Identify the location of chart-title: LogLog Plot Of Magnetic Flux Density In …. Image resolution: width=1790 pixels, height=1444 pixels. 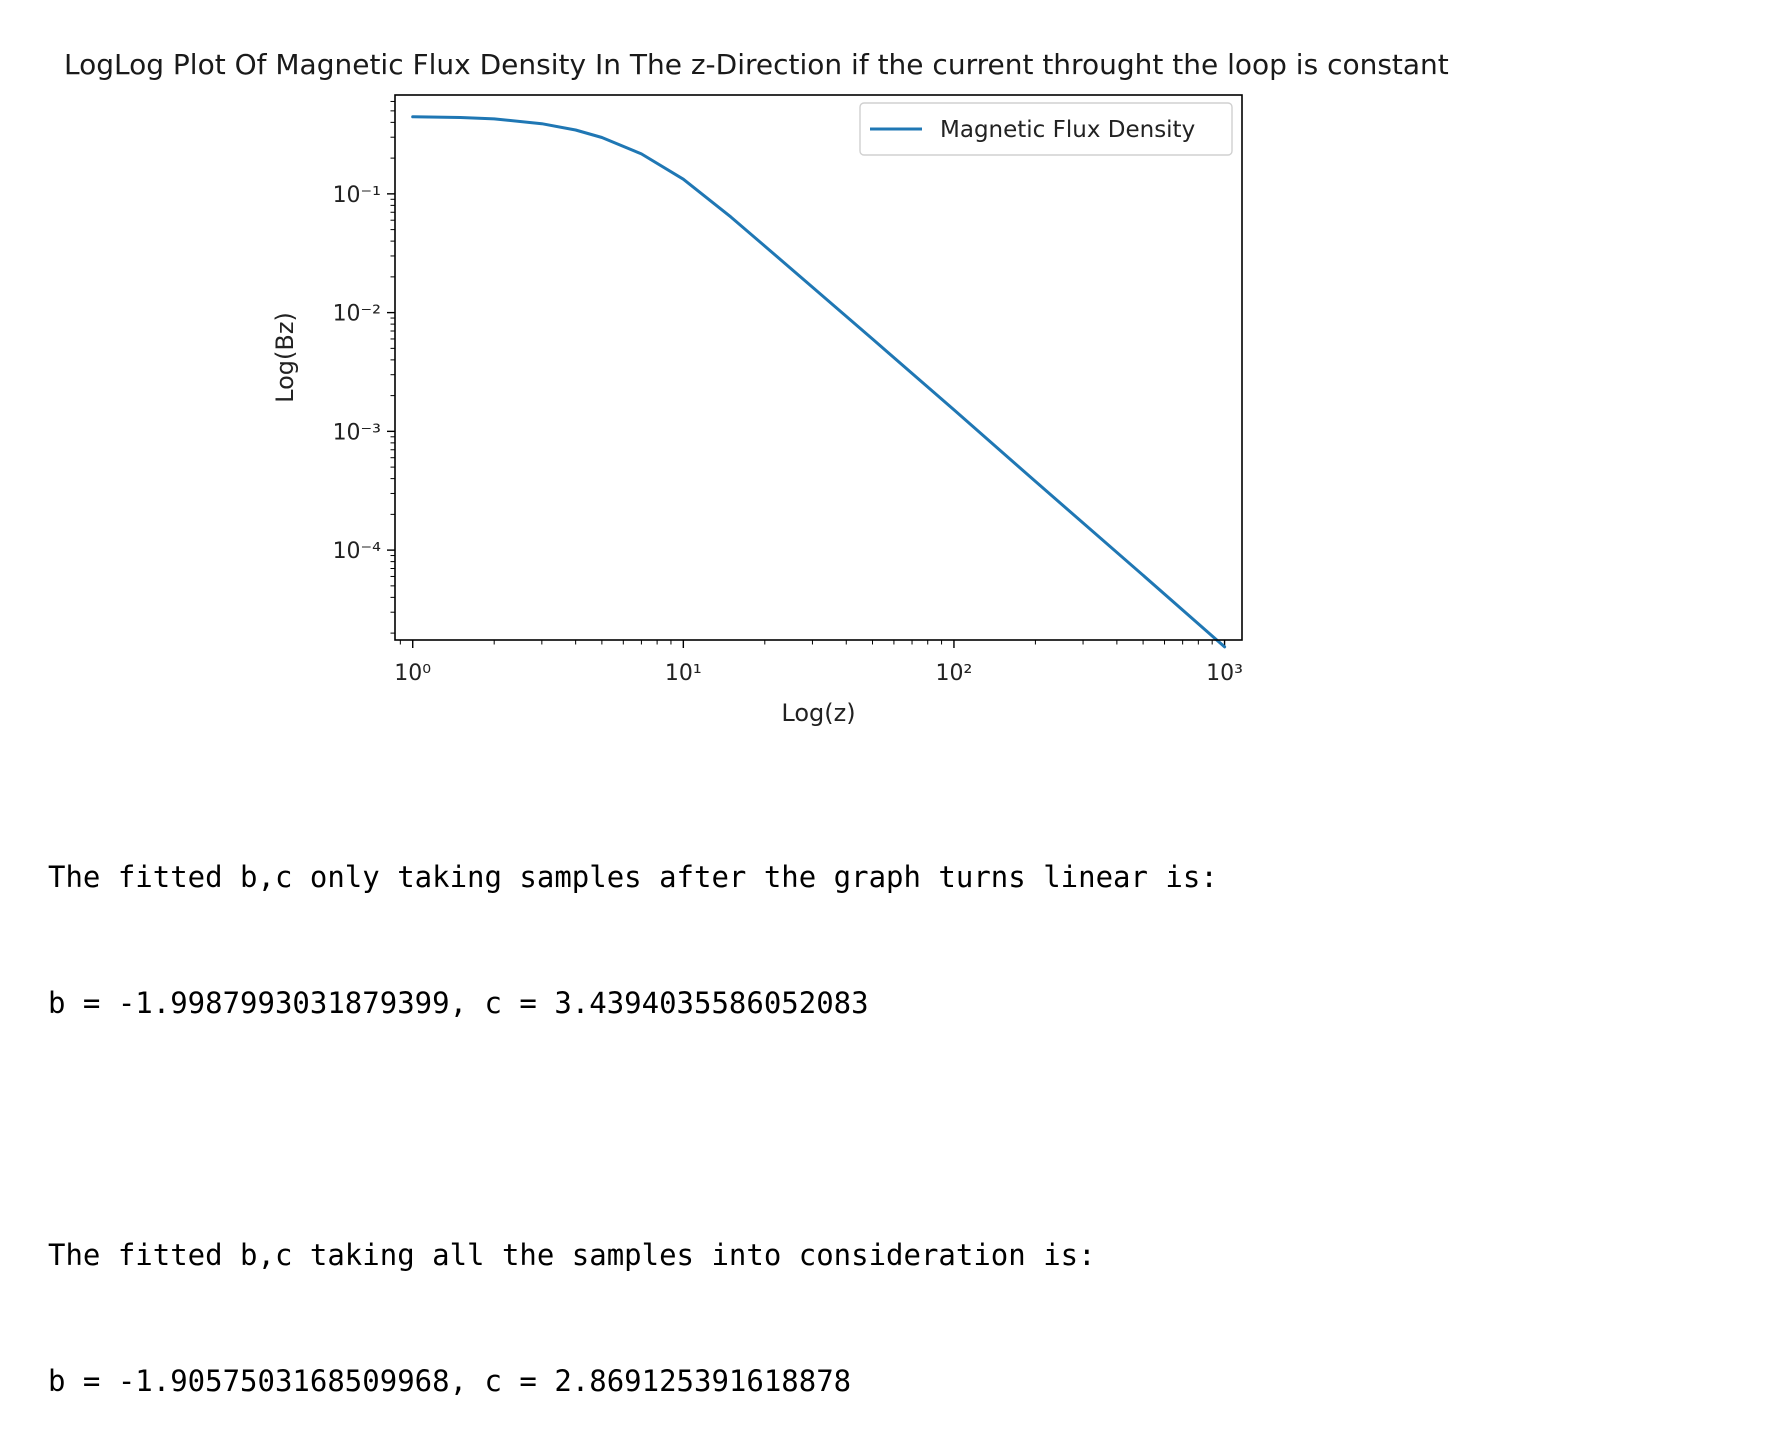
(756, 64).